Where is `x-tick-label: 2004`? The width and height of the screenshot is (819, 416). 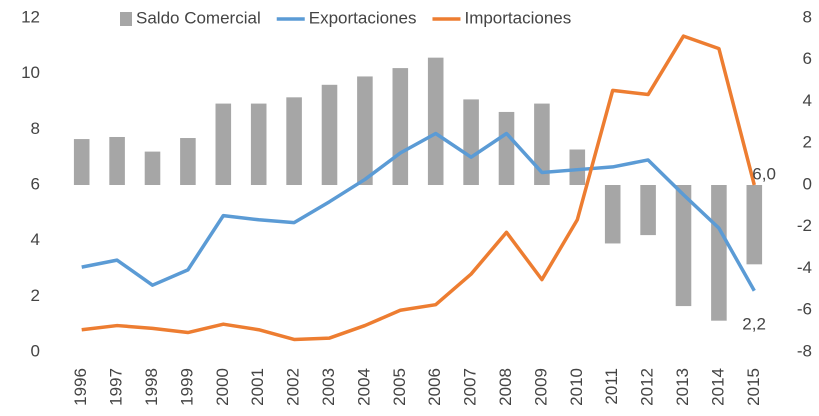 x-tick-label: 2004 is located at coordinates (363, 387).